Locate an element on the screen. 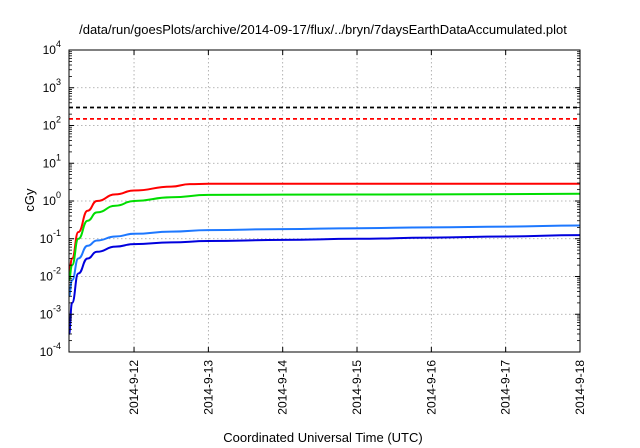  y-tick-label: 10⁻³ is located at coordinates (50, 312).